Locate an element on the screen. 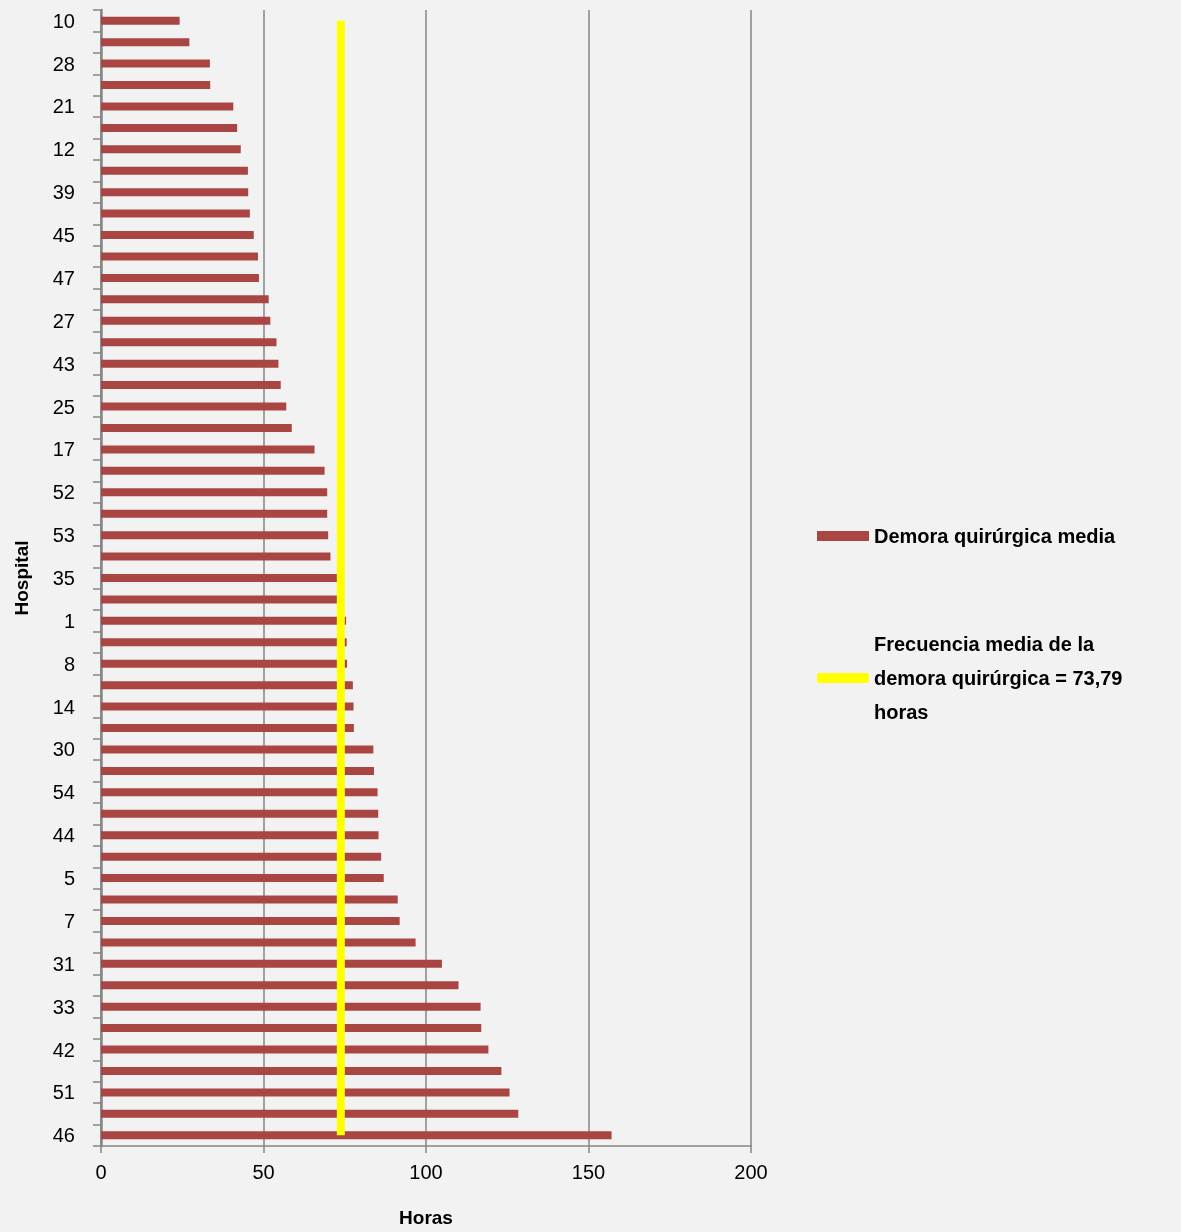 The width and height of the screenshot is (1181, 1232). y-tick-label: 53 is located at coordinates (63, 535).